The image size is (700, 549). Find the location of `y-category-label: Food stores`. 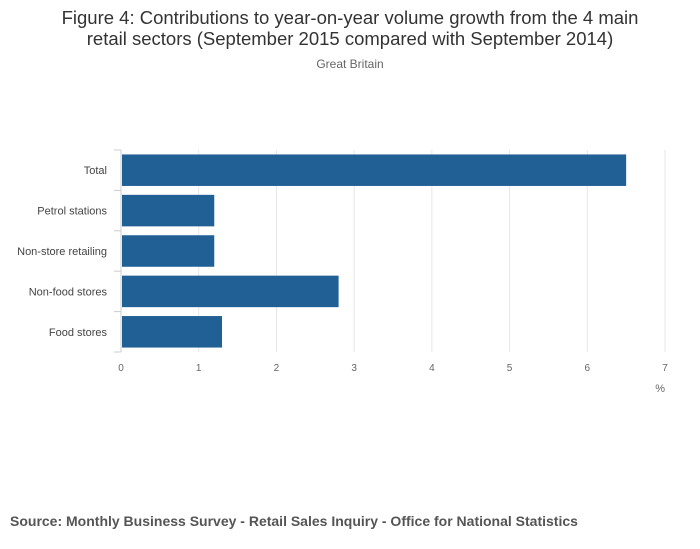

y-category-label: Food stores is located at coordinates (78, 333).